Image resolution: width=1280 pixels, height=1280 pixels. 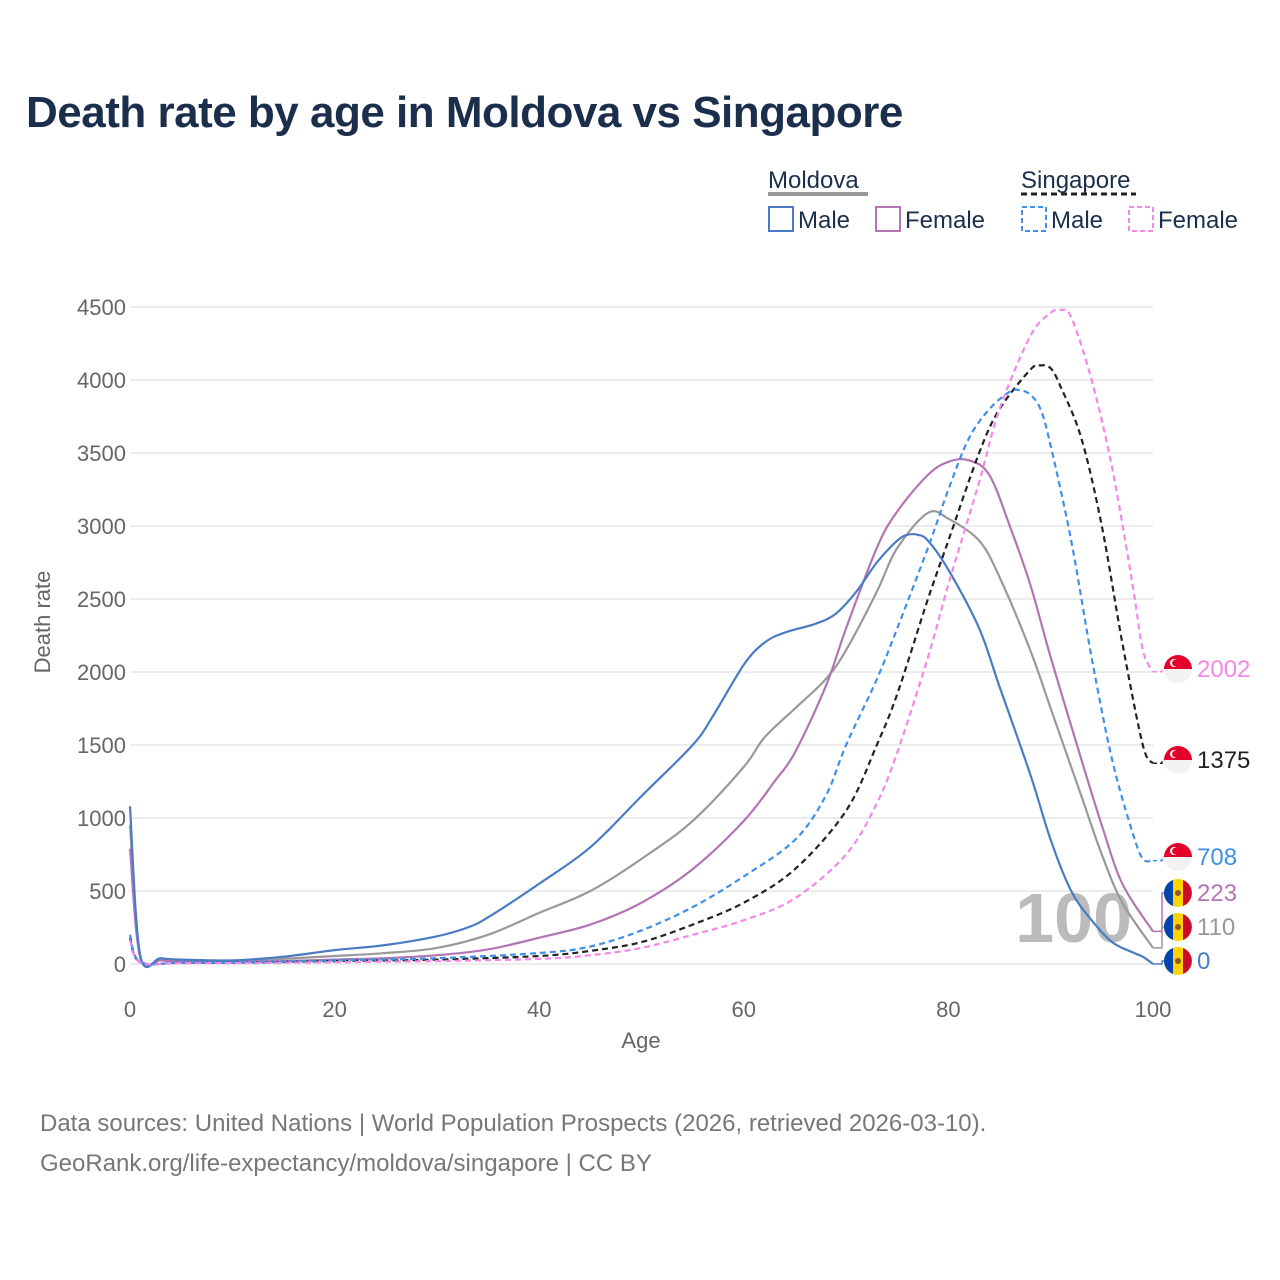 What do you see at coordinates (948, 1009) in the screenshot?
I see `x-tick-label-80: 80` at bounding box center [948, 1009].